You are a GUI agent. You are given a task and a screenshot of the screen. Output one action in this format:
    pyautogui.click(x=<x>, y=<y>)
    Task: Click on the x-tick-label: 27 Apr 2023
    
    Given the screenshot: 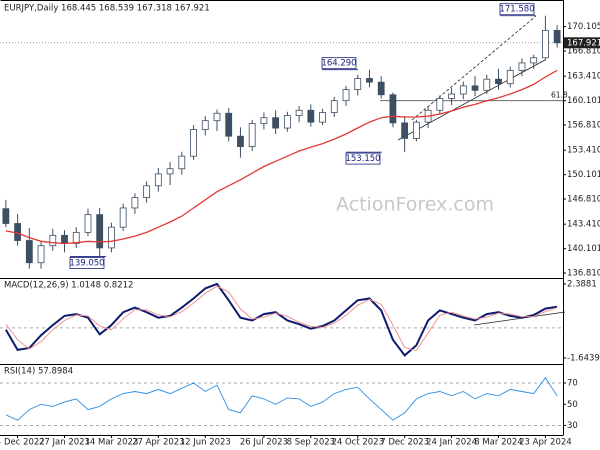 What is the action you would take?
    pyautogui.click(x=158, y=443)
    